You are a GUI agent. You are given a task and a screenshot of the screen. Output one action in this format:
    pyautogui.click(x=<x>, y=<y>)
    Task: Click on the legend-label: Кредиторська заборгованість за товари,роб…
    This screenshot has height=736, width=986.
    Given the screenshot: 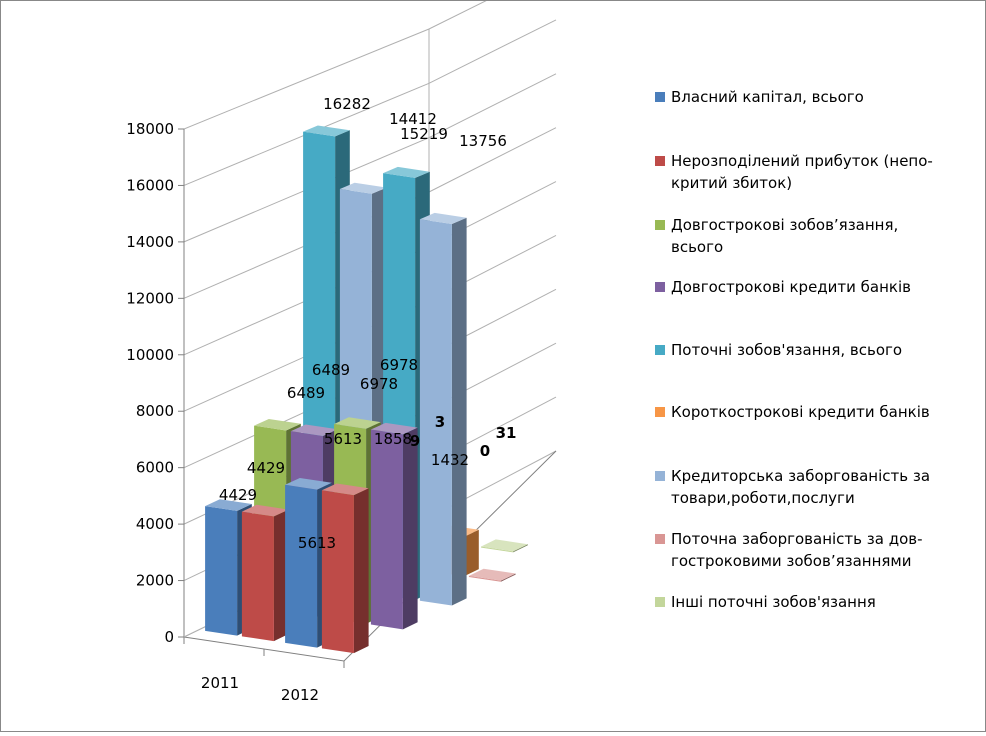 What is the action you would take?
    pyautogui.click(x=800, y=487)
    